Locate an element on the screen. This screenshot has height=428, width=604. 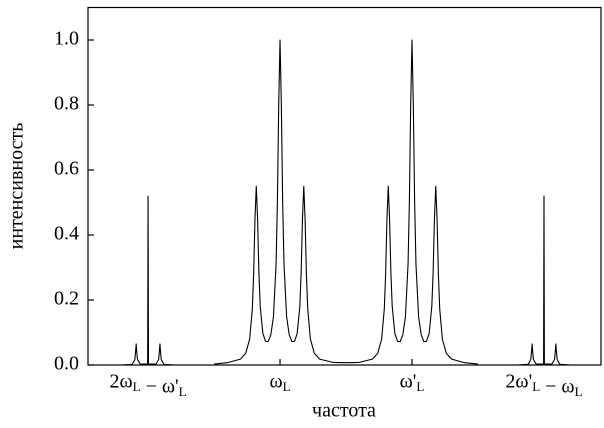
x-tick-label: 2ω'L − ωL is located at coordinates (543, 385).